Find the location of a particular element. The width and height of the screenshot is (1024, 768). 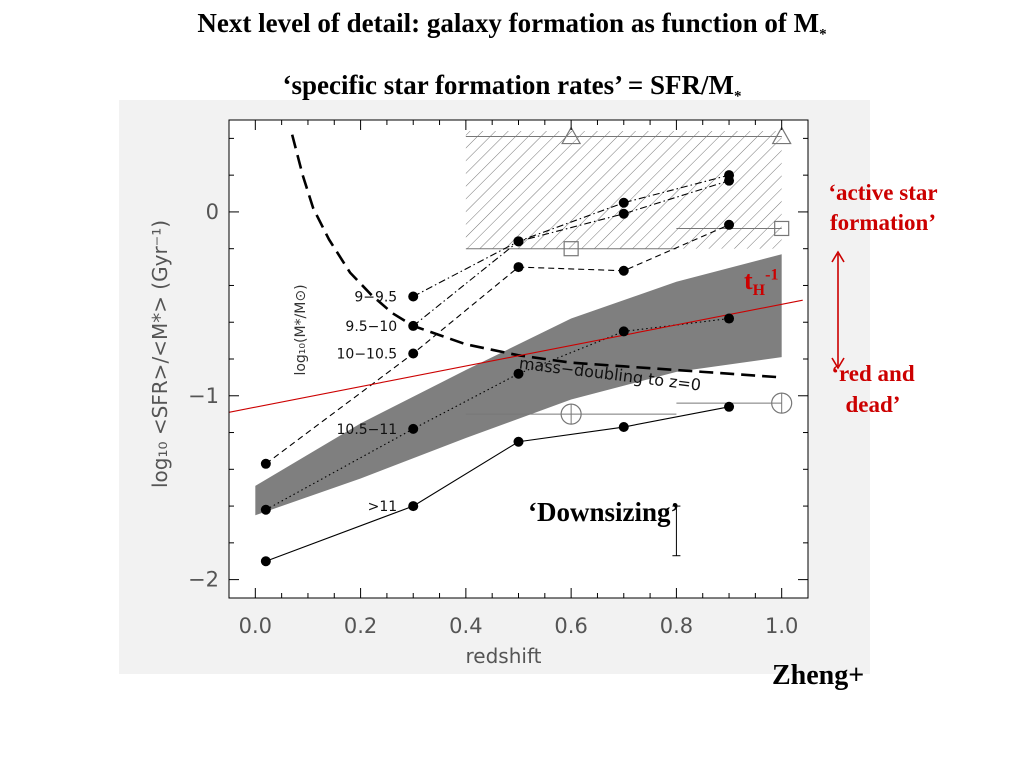

hubble-time-subscript: H is located at coordinates (759, 291).